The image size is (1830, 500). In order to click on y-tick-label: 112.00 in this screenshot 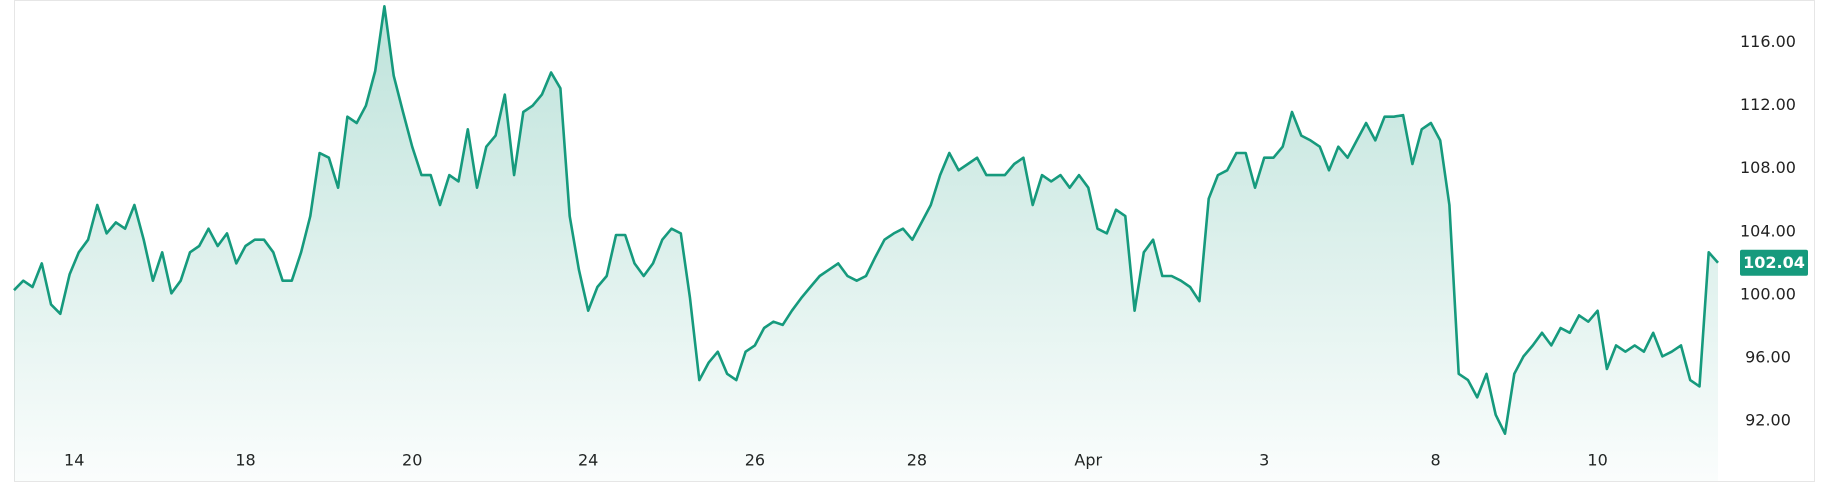, I will do `click(1768, 104)`.